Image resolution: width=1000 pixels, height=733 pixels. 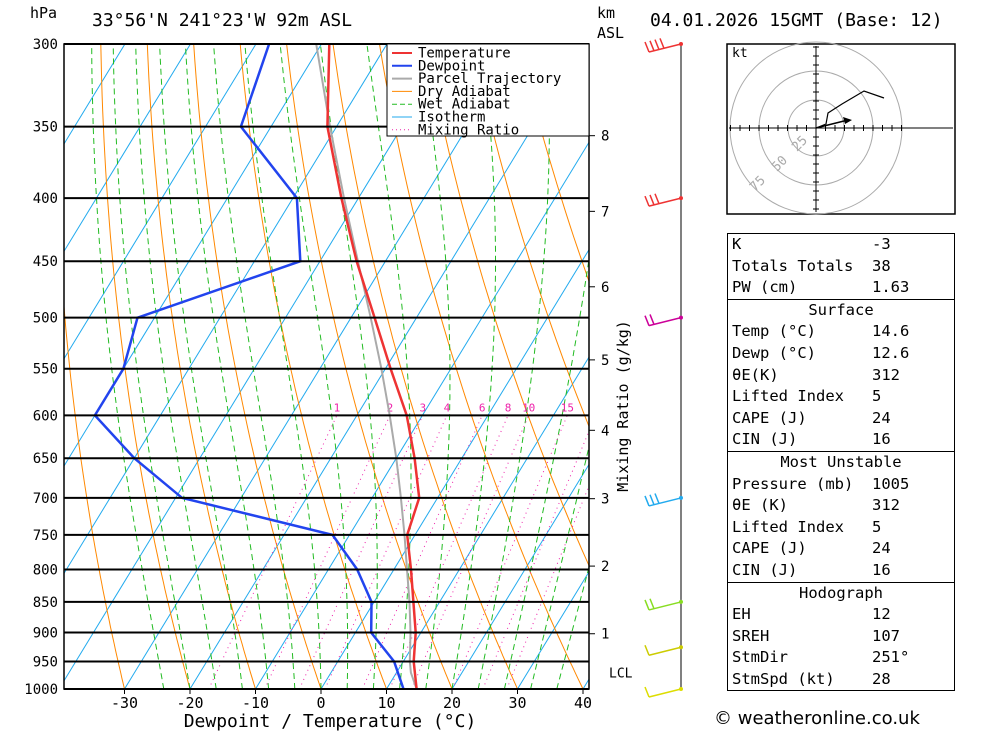 I want to click on x-tick-label: 40, so click(x=583, y=703).